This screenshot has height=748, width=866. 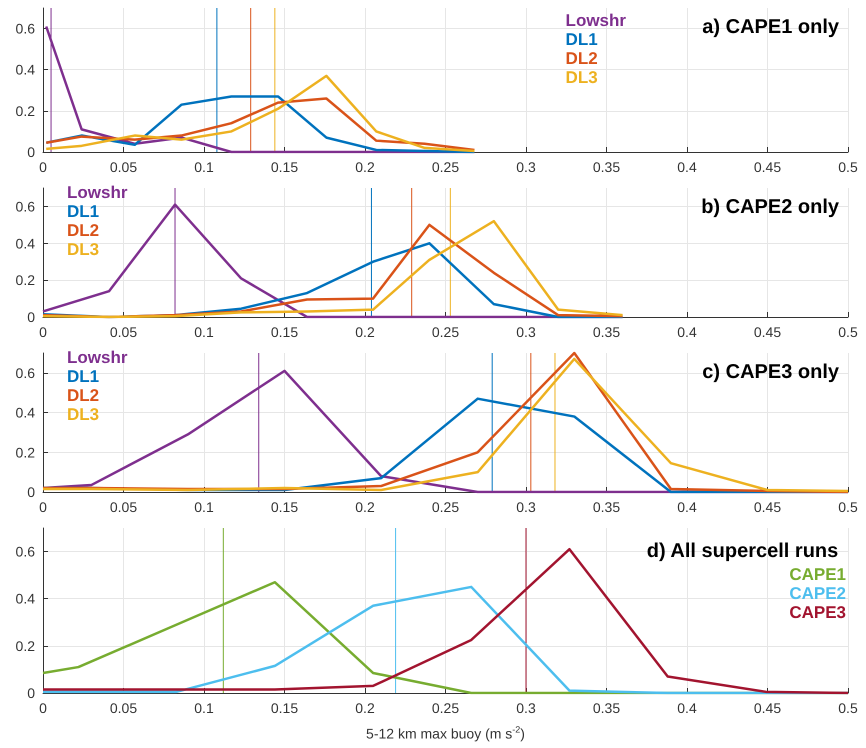 What do you see at coordinates (817, 574) in the screenshot?
I see `text: CAPE1` at bounding box center [817, 574].